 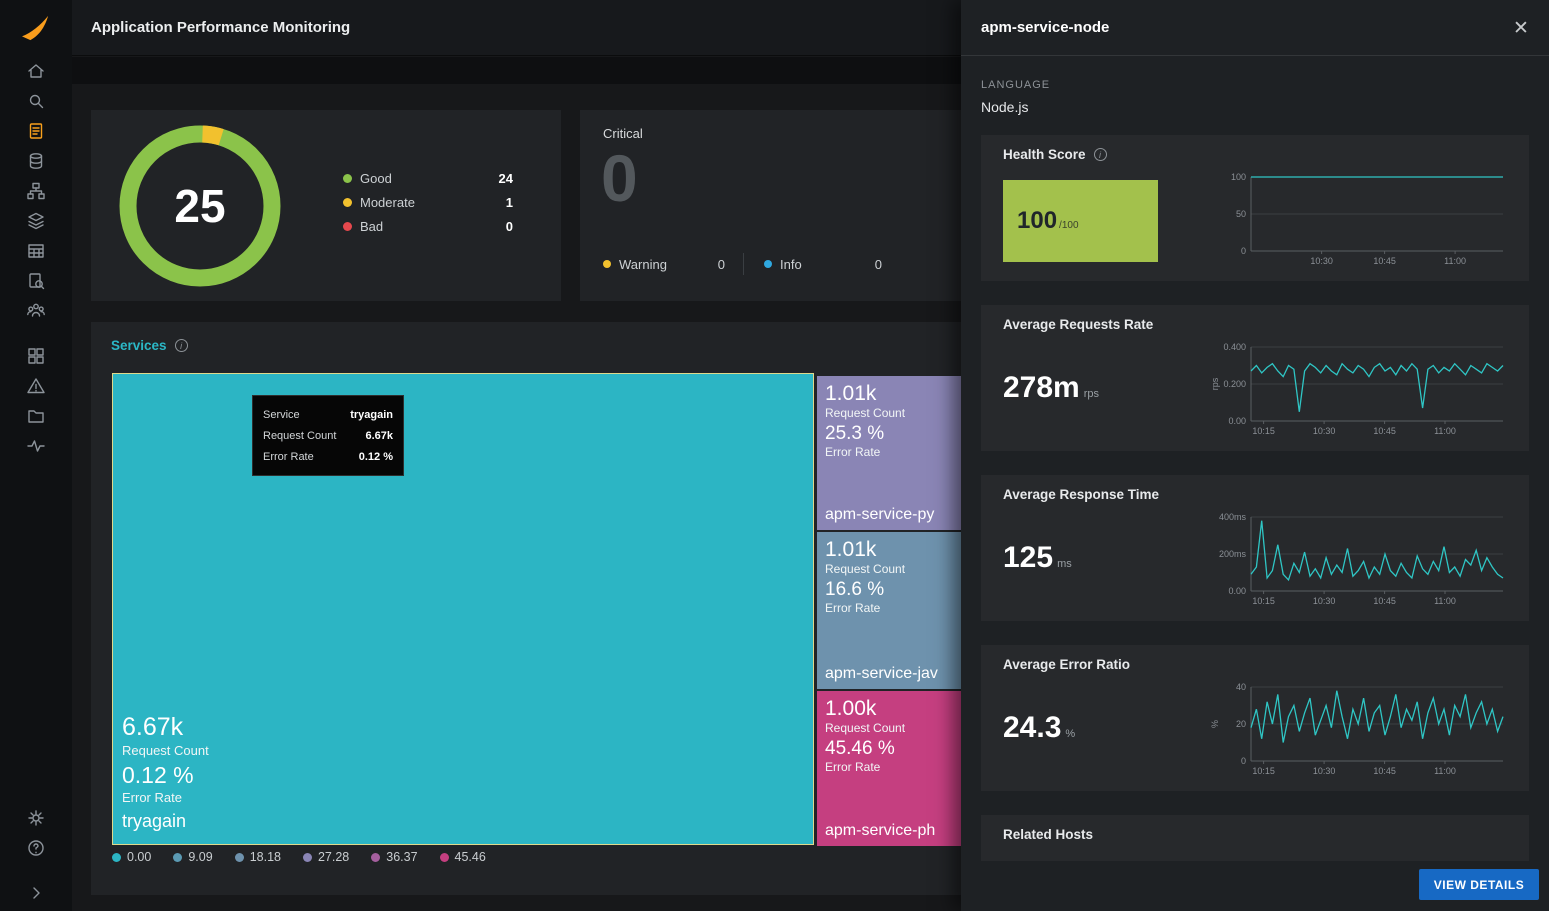 I want to click on home-icon, so click(x=36, y=71).